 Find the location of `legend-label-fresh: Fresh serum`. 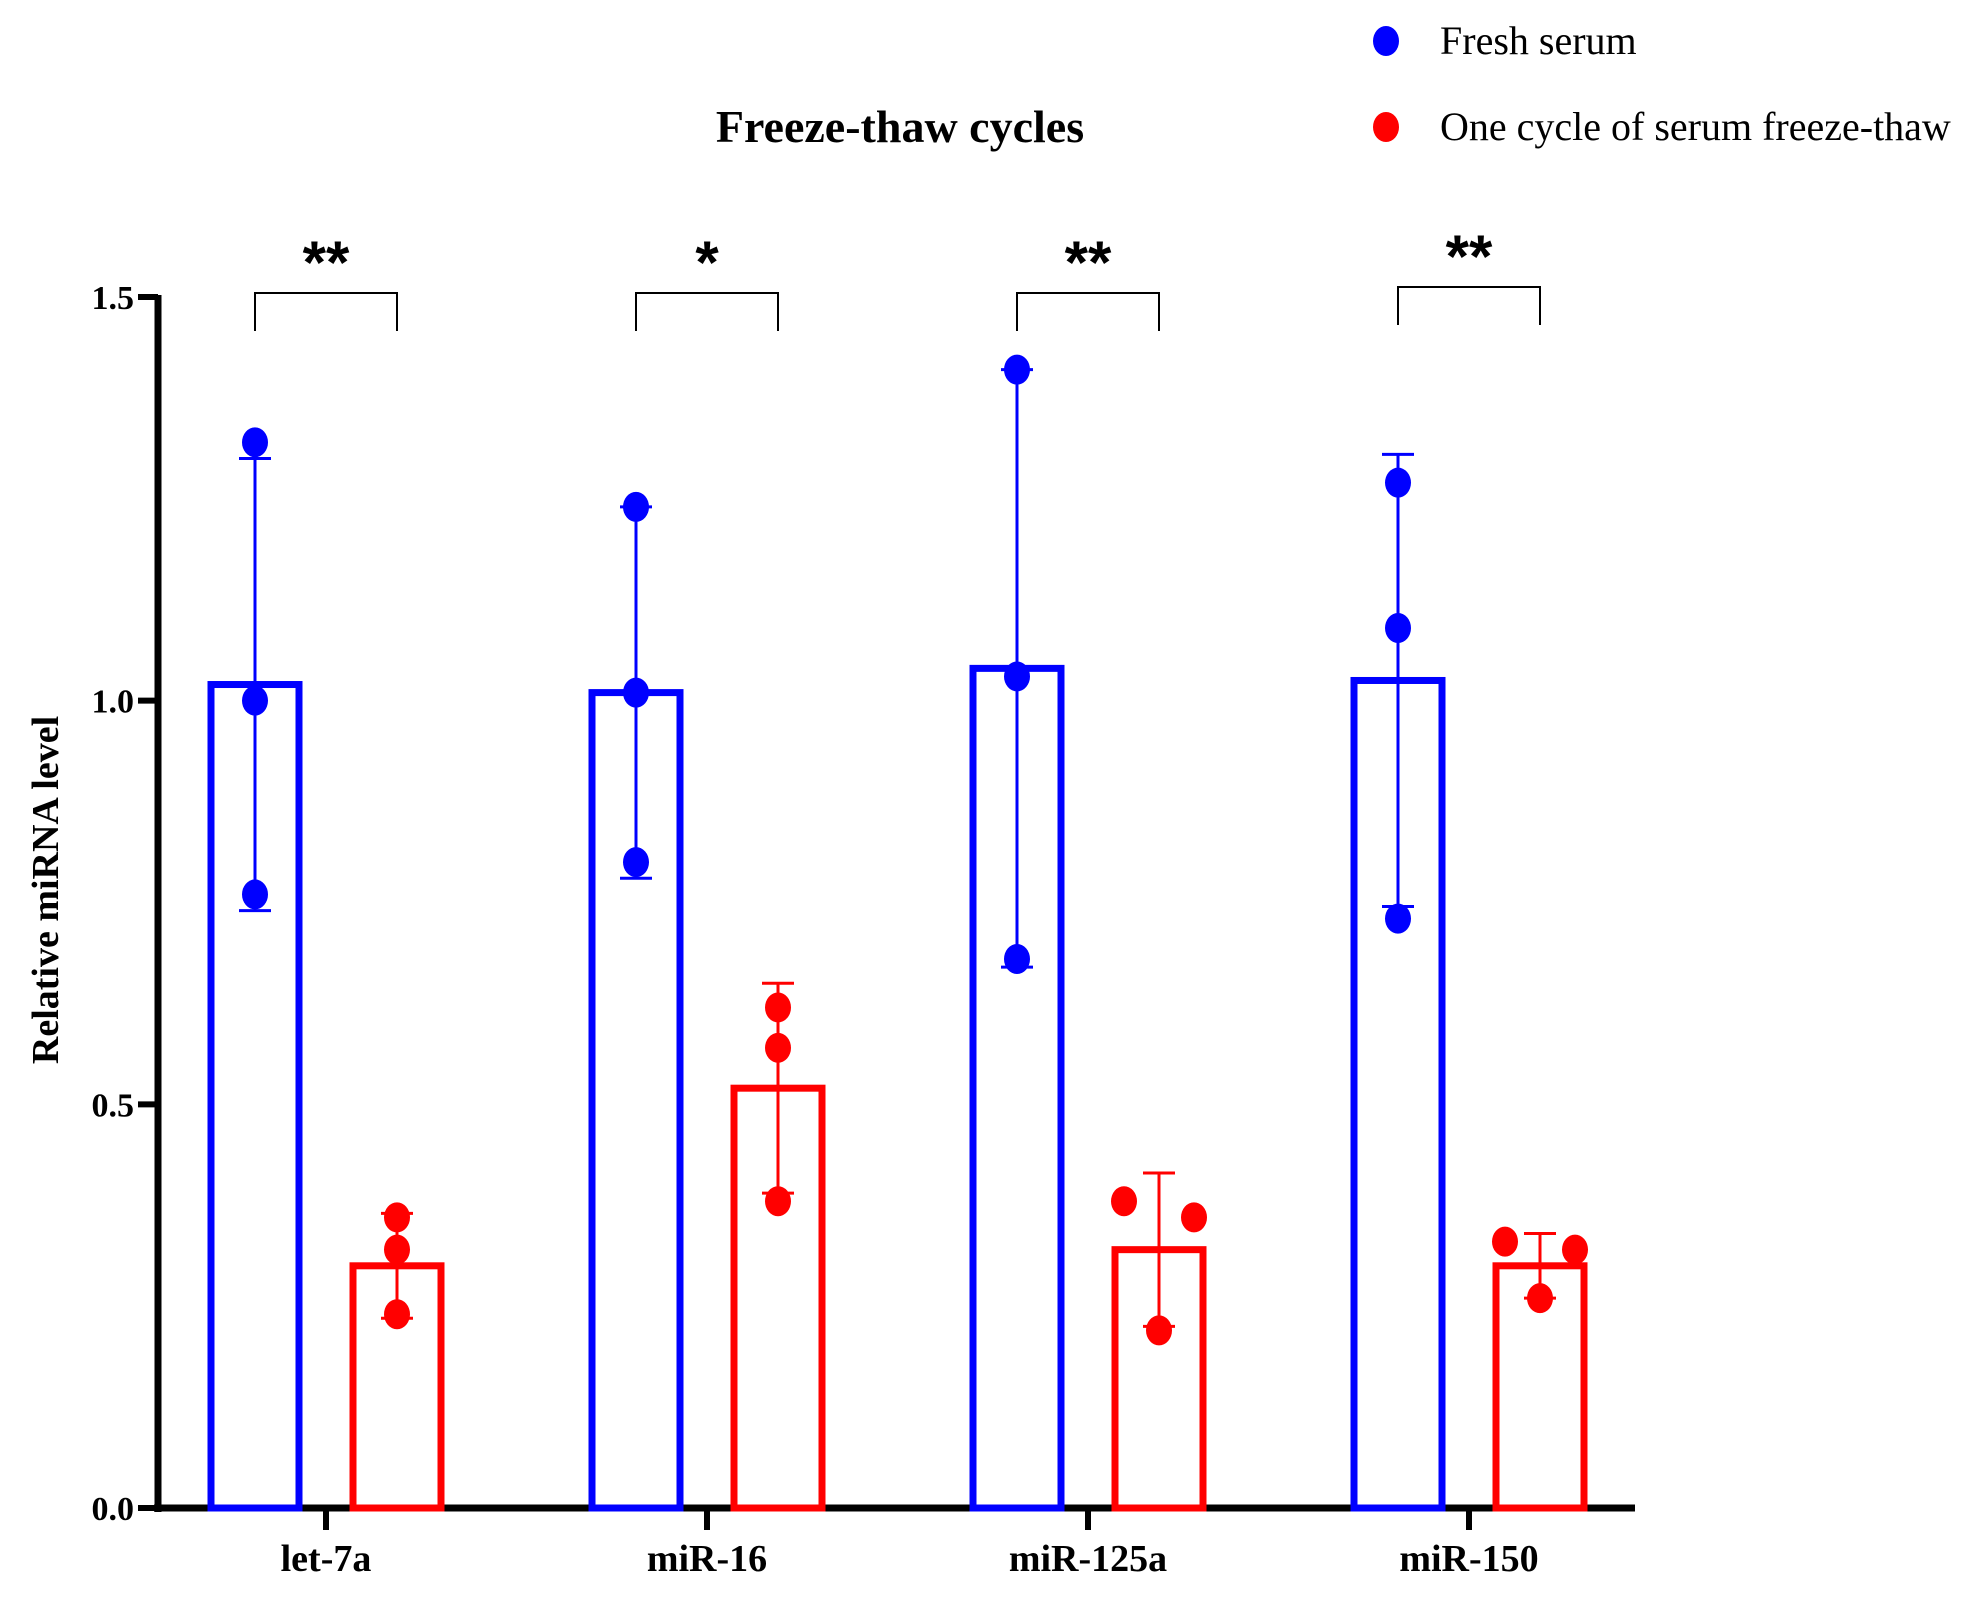

legend-label-fresh: Fresh serum is located at coordinates (1538, 40).